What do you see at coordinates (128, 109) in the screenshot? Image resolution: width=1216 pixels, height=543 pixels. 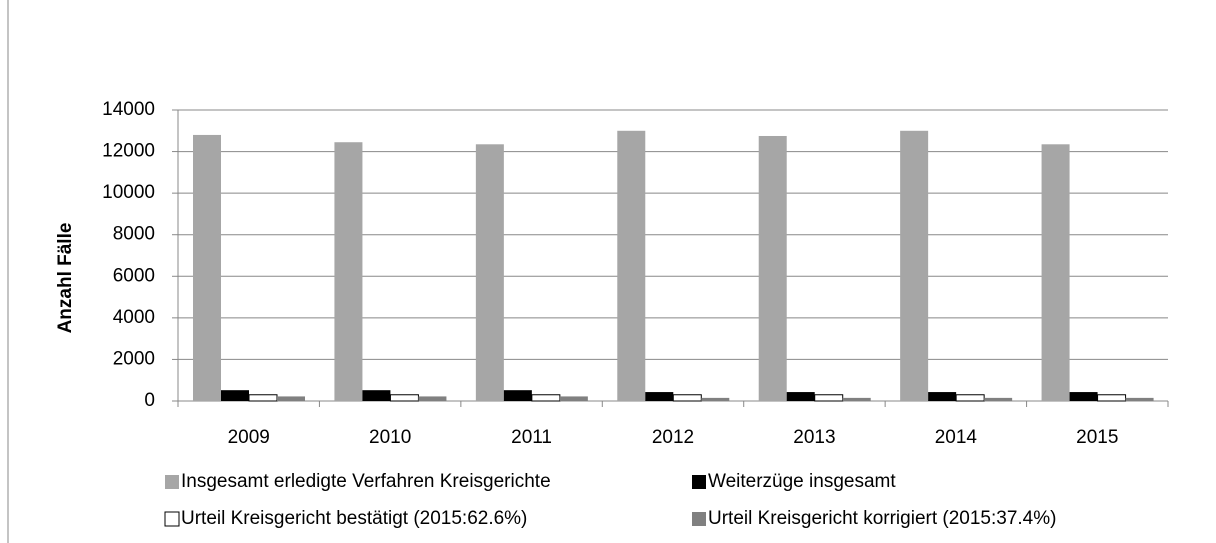 I see `y-tick-label: 14000` at bounding box center [128, 109].